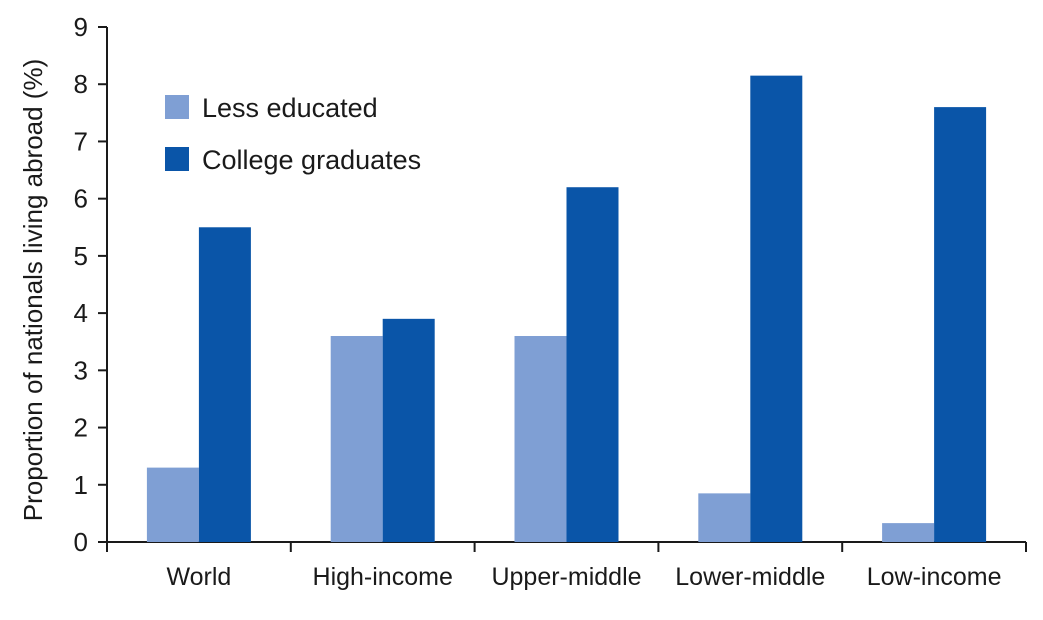 The width and height of the screenshot is (1043, 620). I want to click on bar-upper-middle-less-educated, so click(540, 439).